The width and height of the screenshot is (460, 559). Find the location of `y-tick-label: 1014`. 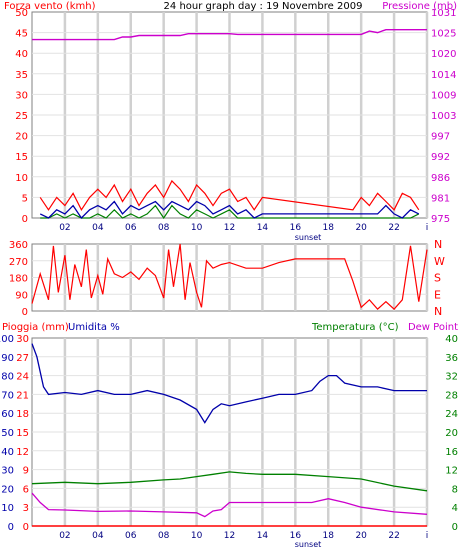

y-tick-label: 1014 is located at coordinates (443, 75).